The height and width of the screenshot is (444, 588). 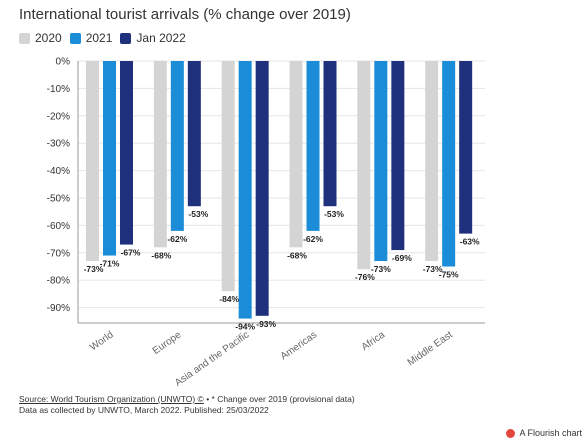 I want to click on x-tick-label: Middle East, so click(x=430, y=348).